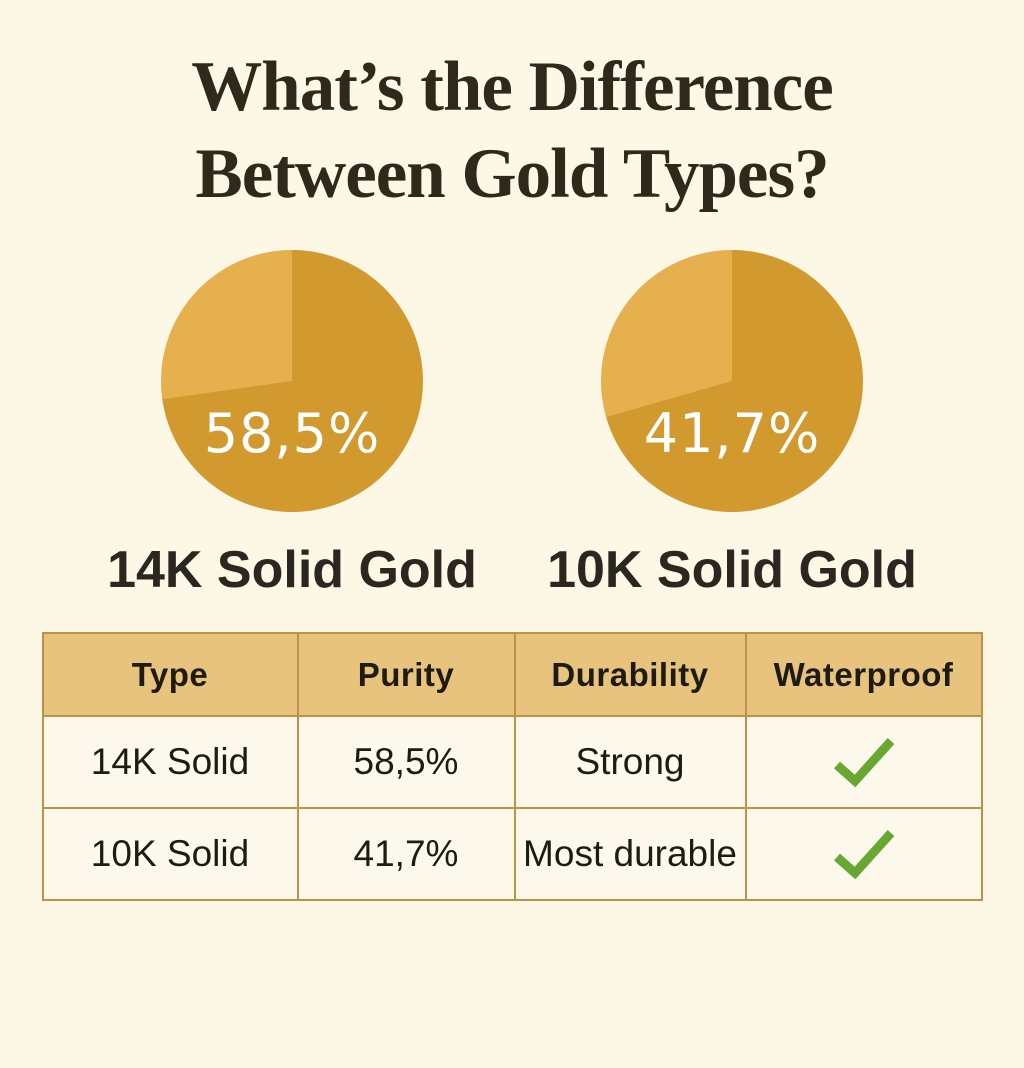  Describe the element at coordinates (292, 381) in the screenshot. I see `pie-chart-14k: 58,5%` at that location.